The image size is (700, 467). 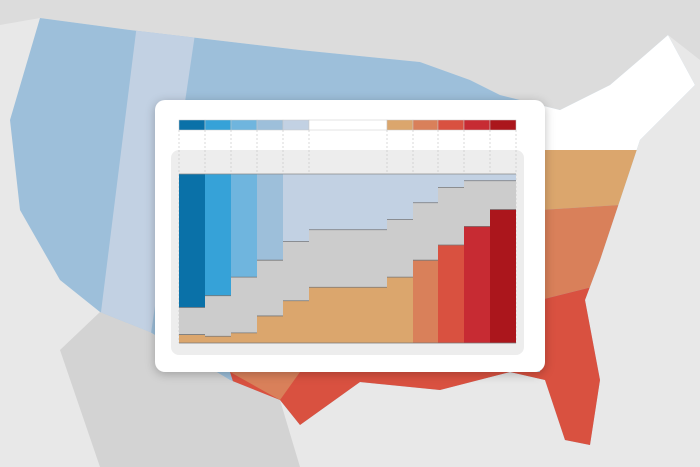 What do you see at coordinates (265, 386) in the screenshot?
I see `region-below-band` at bounding box center [265, 386].